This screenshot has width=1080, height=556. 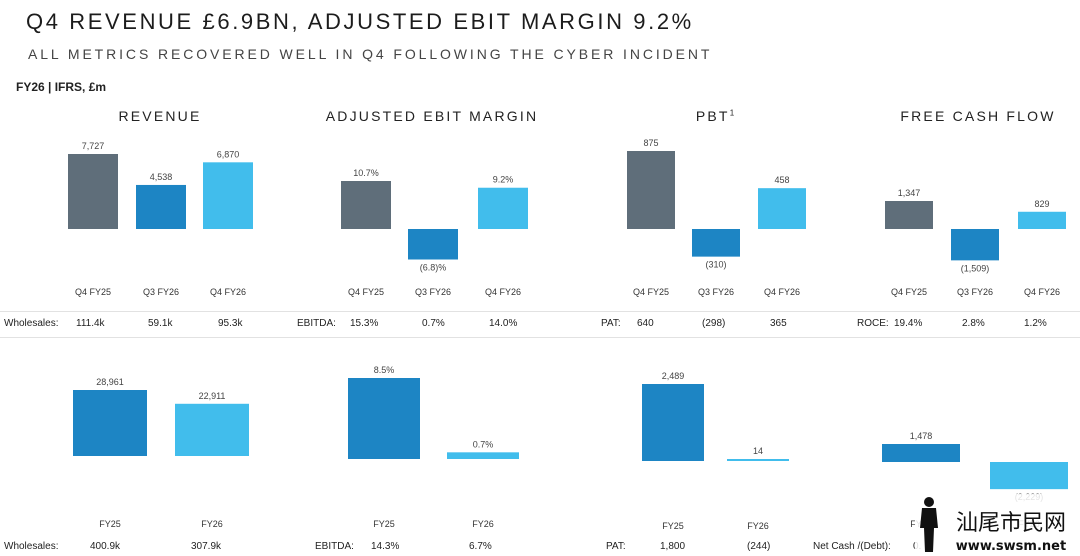 I want to click on metric-value: 365, so click(x=778, y=323).